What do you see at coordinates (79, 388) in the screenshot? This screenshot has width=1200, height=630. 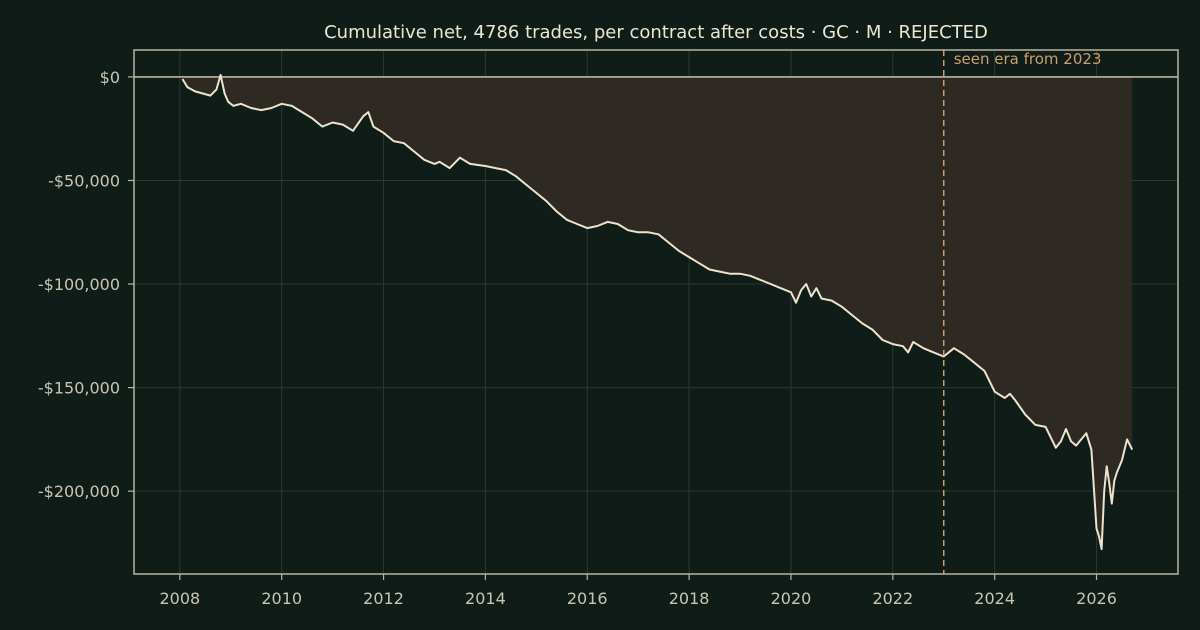 I see `y-tick-label: -$150,000` at bounding box center [79, 388].